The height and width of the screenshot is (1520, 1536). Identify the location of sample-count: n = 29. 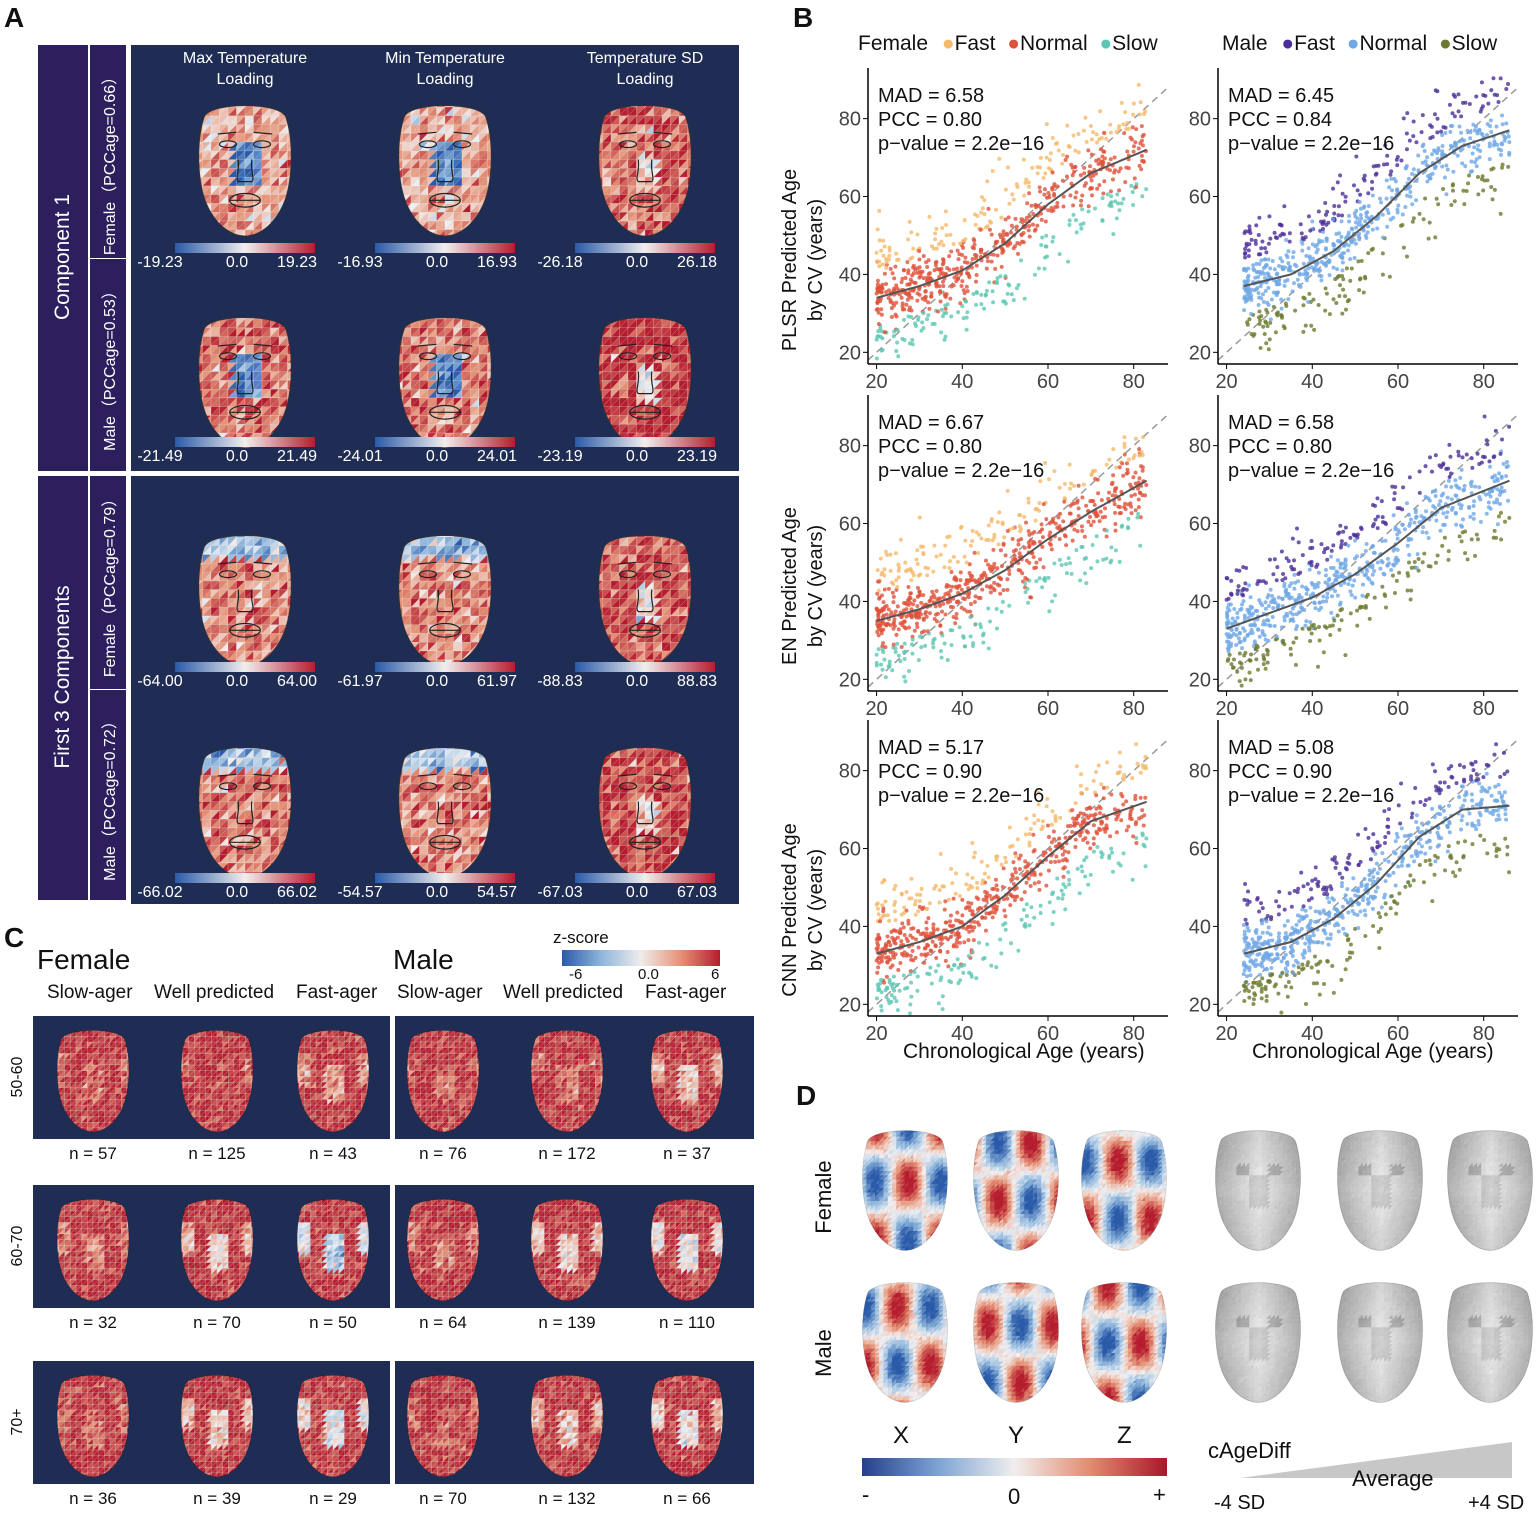
(333, 1499).